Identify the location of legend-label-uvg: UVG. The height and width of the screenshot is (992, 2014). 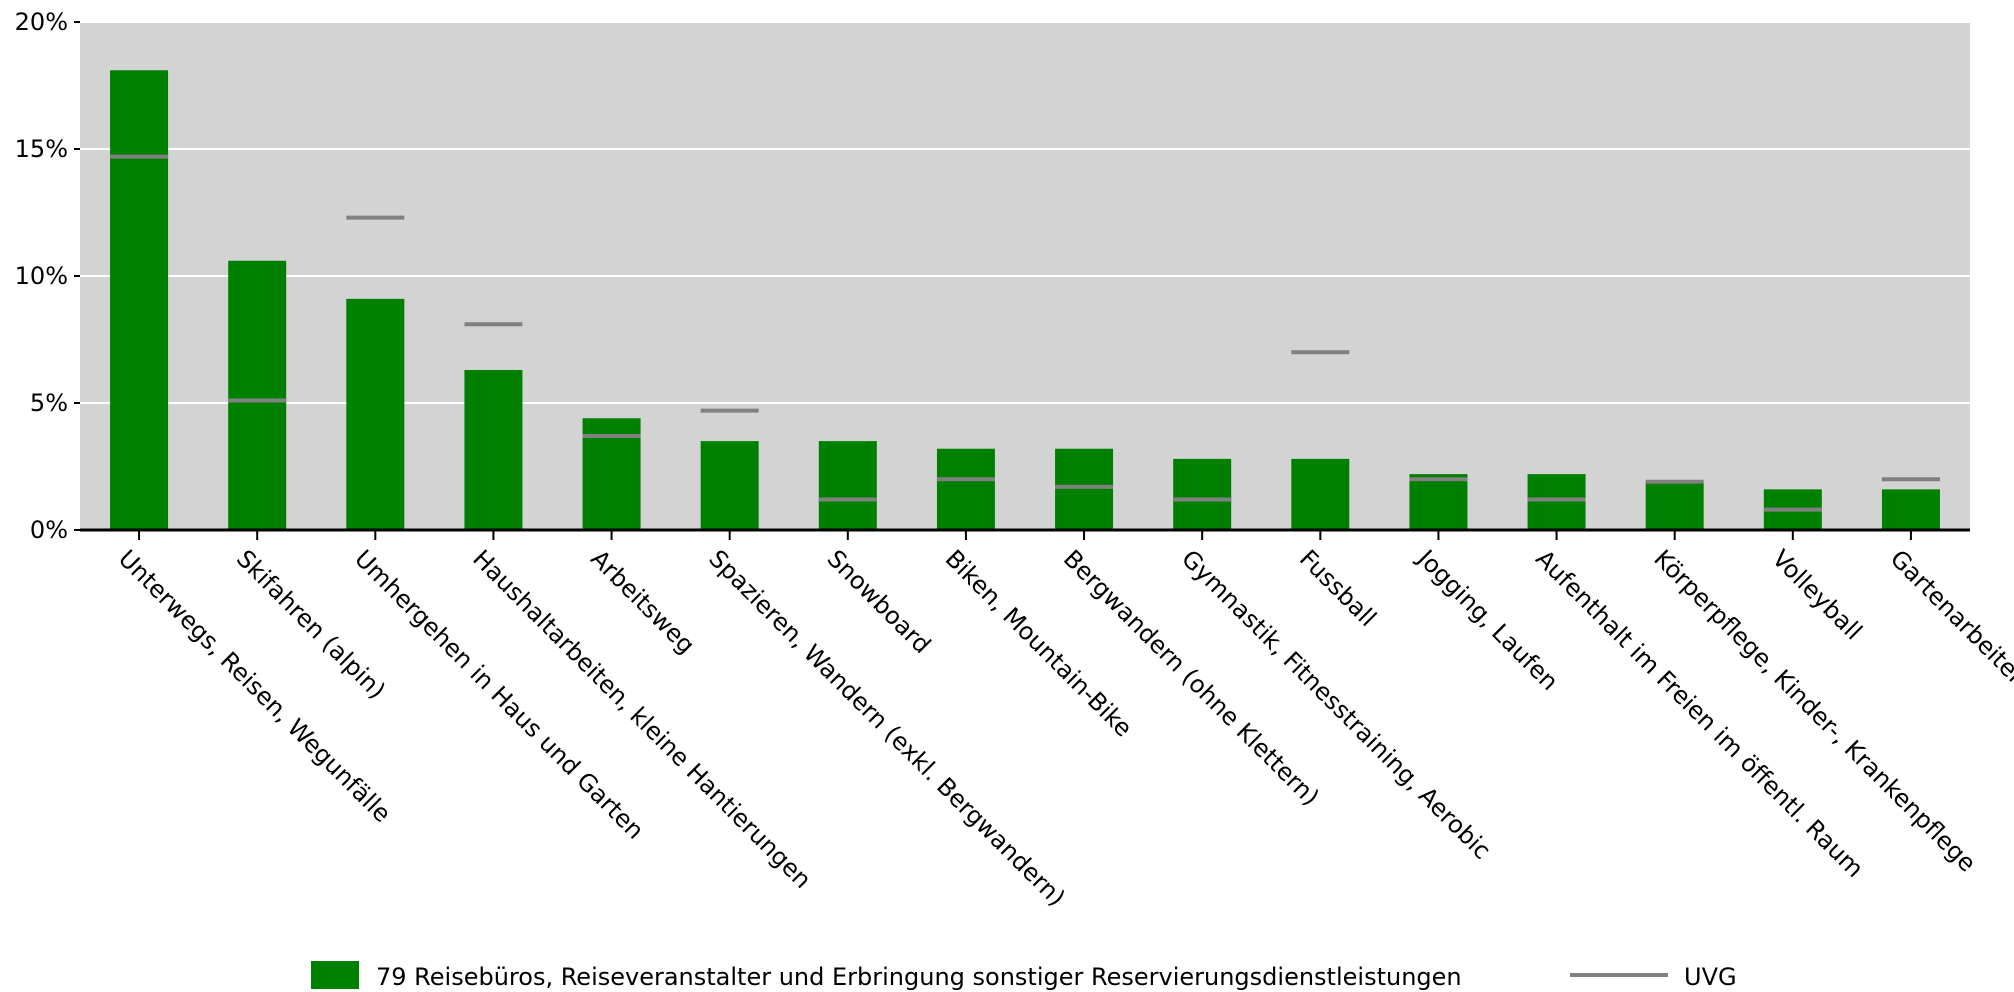
(1710, 977).